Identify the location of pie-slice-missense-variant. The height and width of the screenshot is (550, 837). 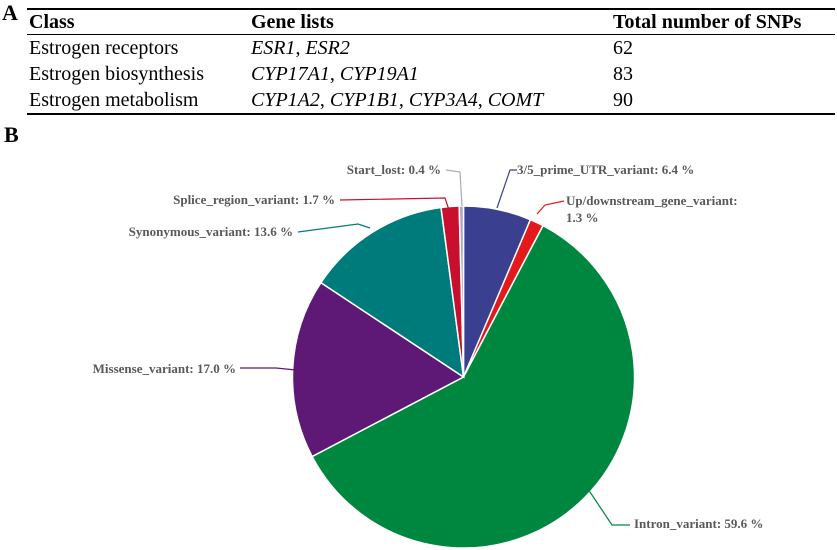
(378, 369).